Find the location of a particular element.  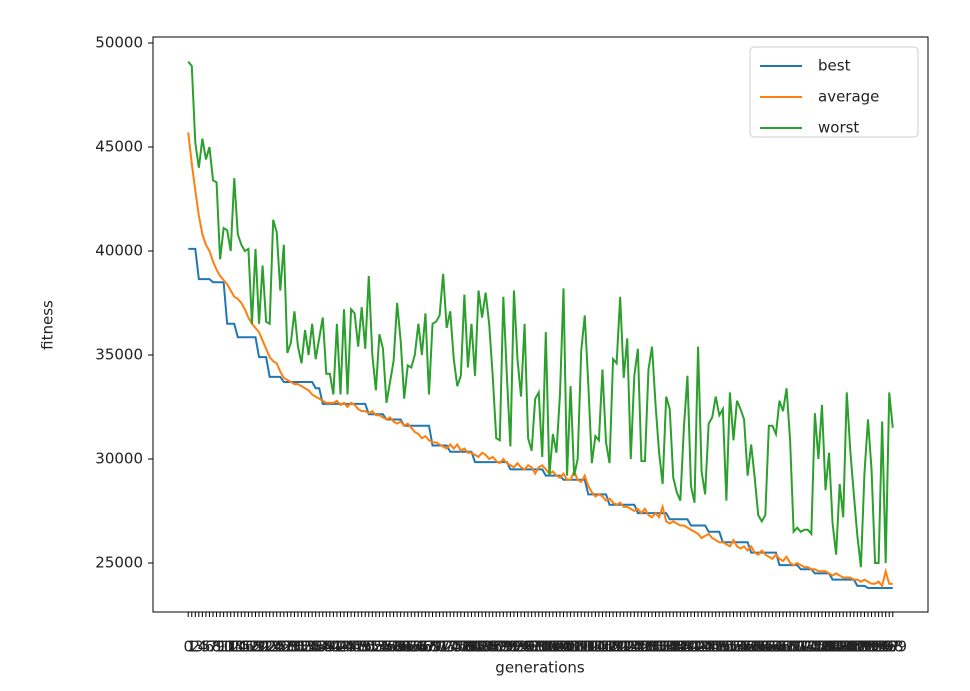

x-tick-label: 38 is located at coordinates (322, 647).